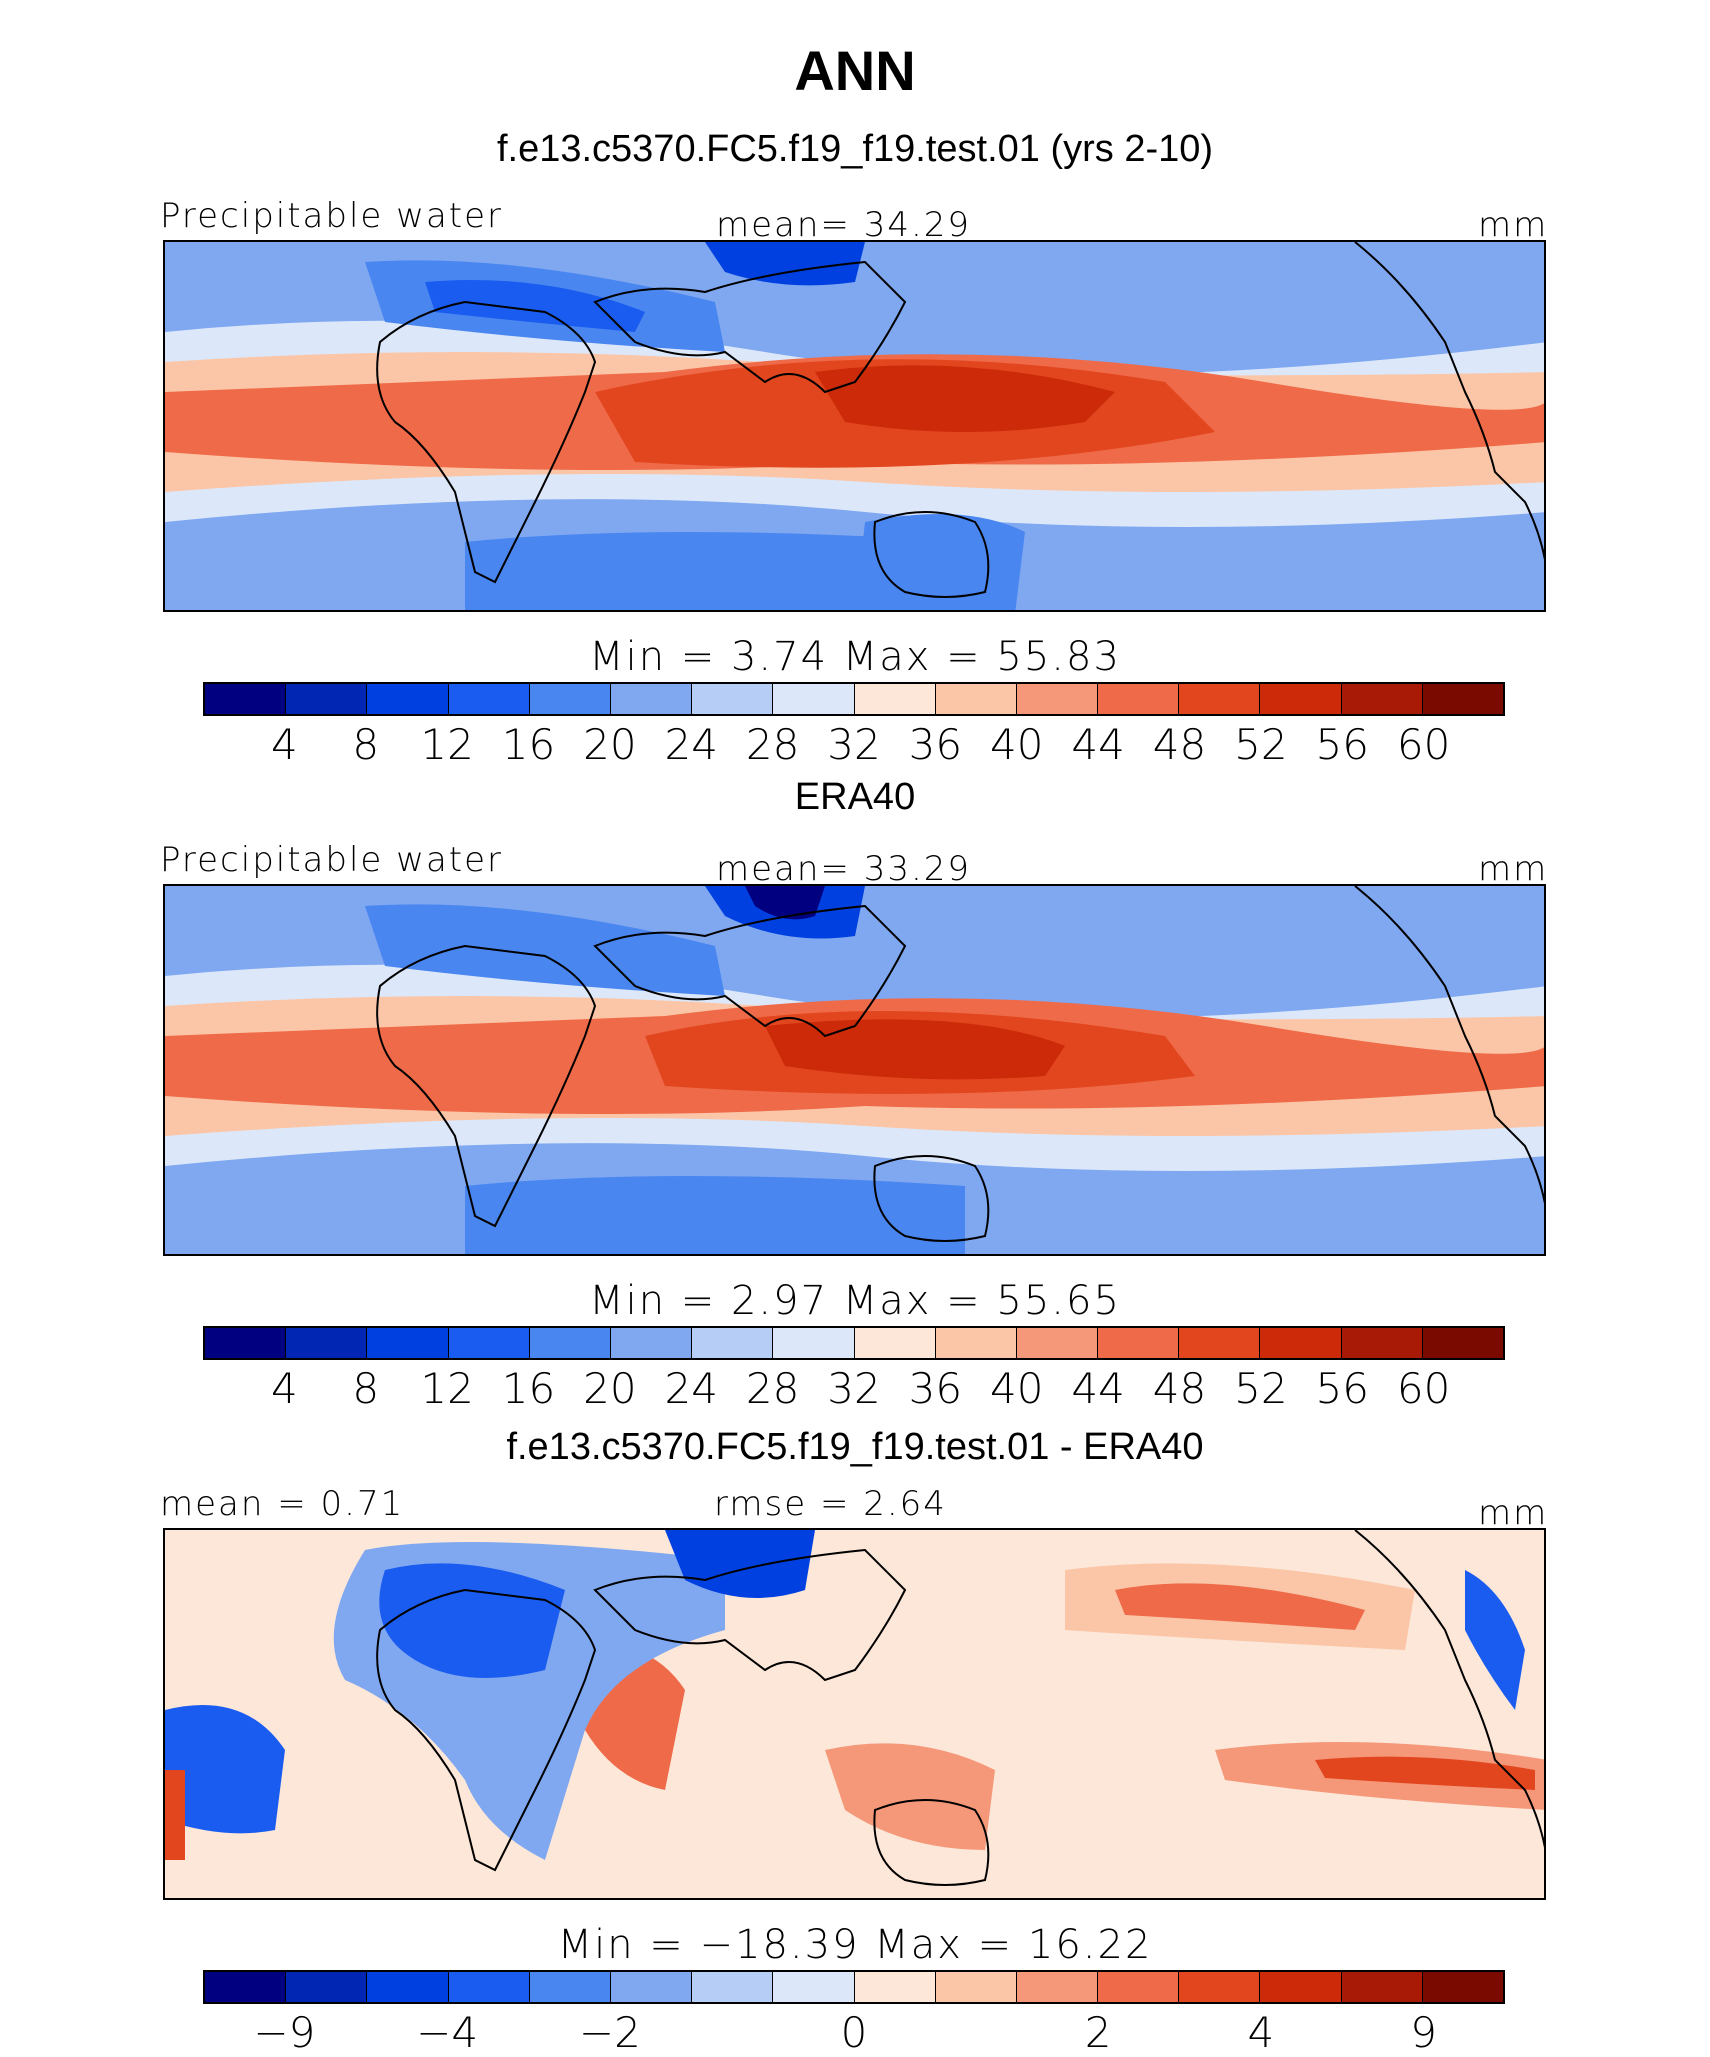 The width and height of the screenshot is (1710, 2057). What do you see at coordinates (332, 860) in the screenshot?
I see `panel2-variable-label: Precipitable water` at bounding box center [332, 860].